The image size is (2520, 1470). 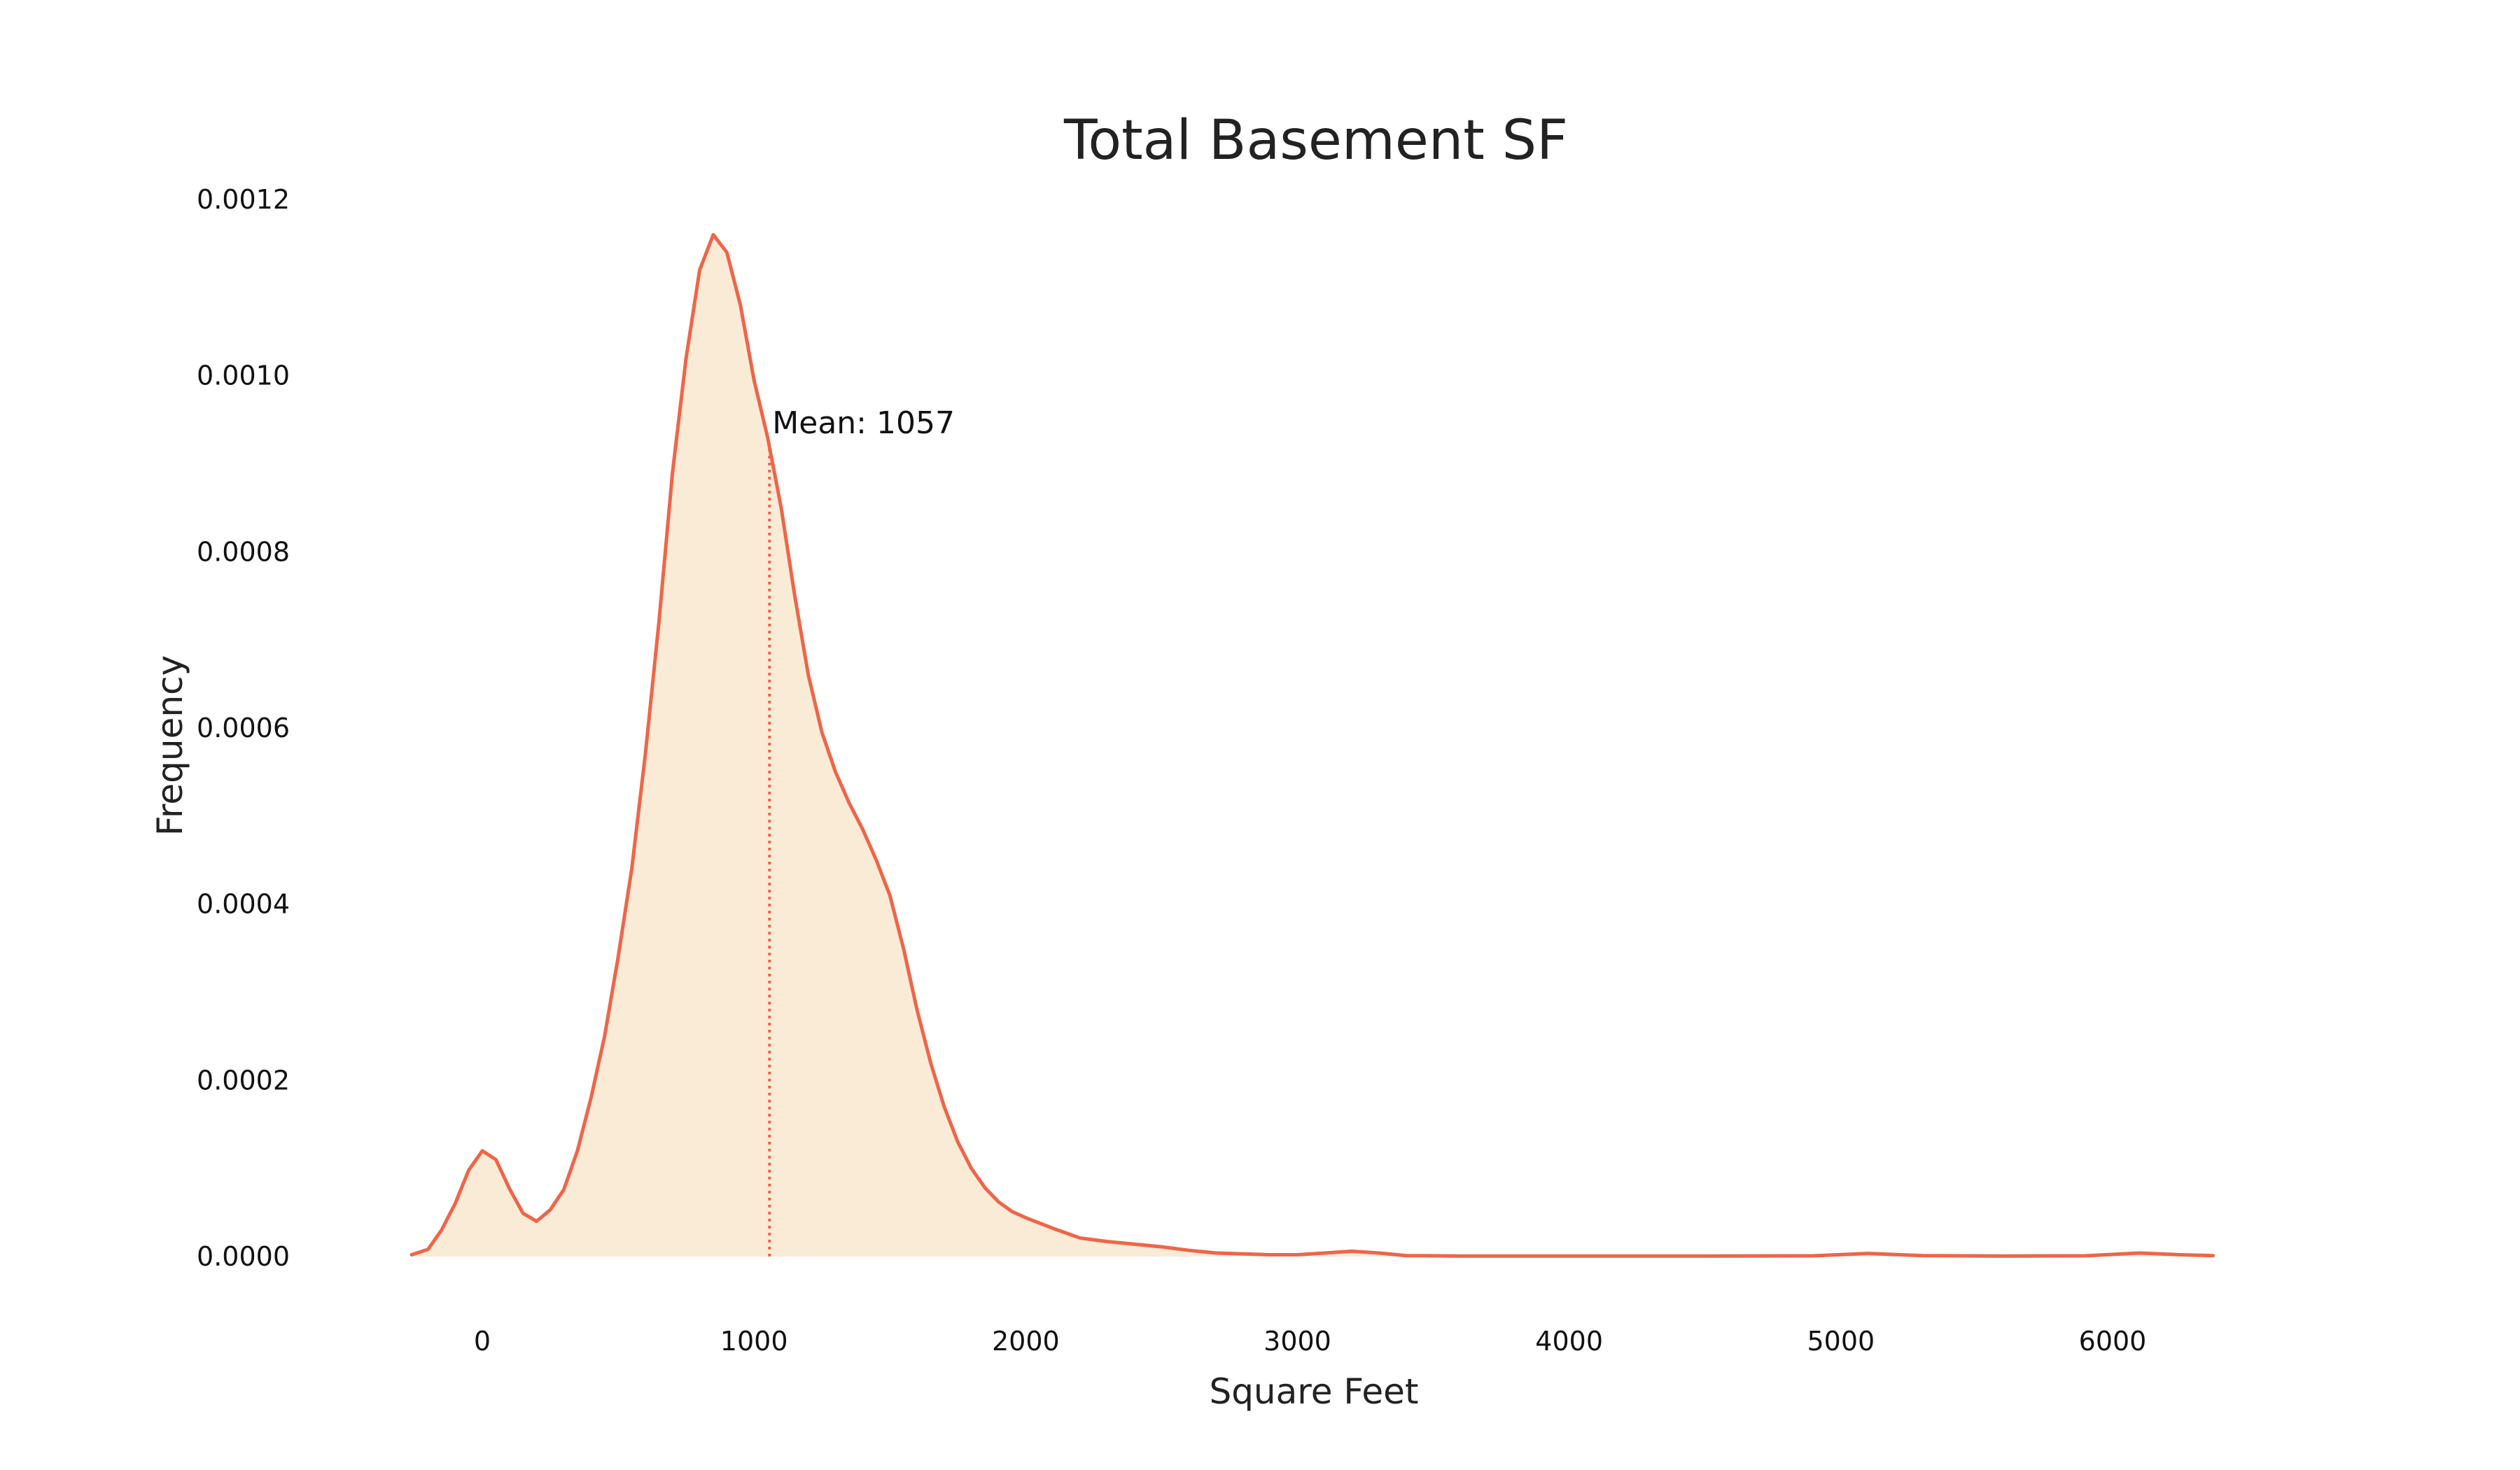 What do you see at coordinates (243, 904) in the screenshot?
I see `y-tick-label: 0.0004` at bounding box center [243, 904].